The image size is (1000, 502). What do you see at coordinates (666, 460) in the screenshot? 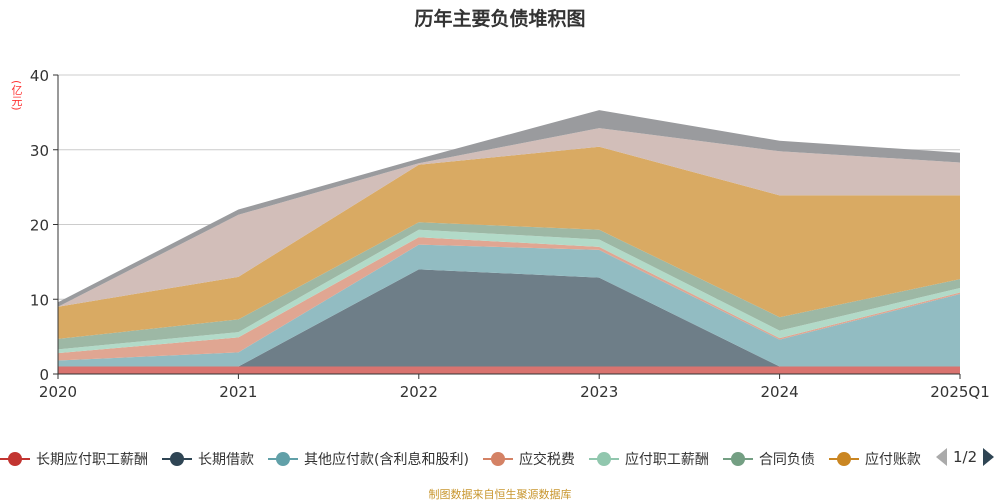
I see `legend-label: 应付职工薪酬` at bounding box center [666, 460].